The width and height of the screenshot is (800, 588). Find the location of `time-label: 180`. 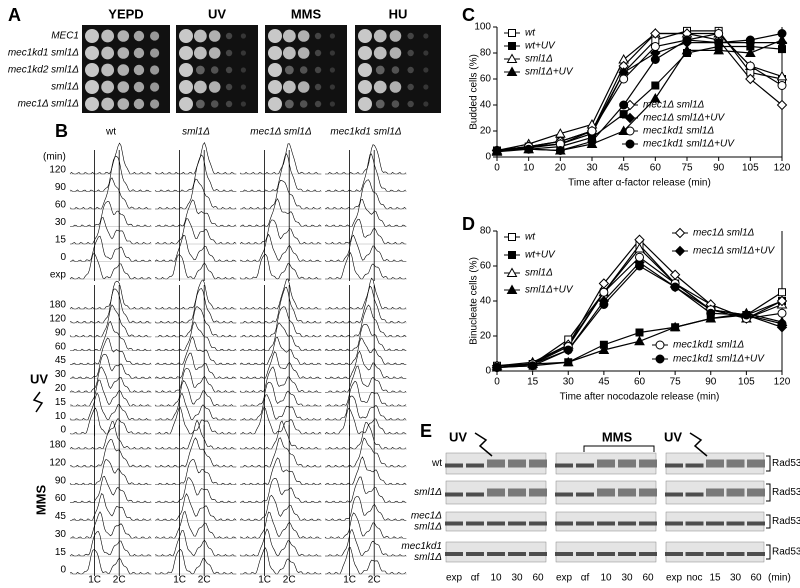

time-label: 180 is located at coordinates (57, 445).